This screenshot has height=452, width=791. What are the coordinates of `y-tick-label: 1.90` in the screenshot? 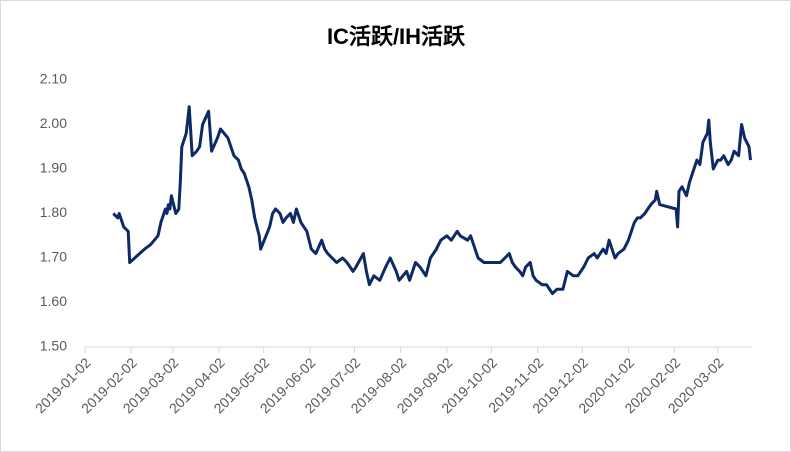 It's located at (53, 168).